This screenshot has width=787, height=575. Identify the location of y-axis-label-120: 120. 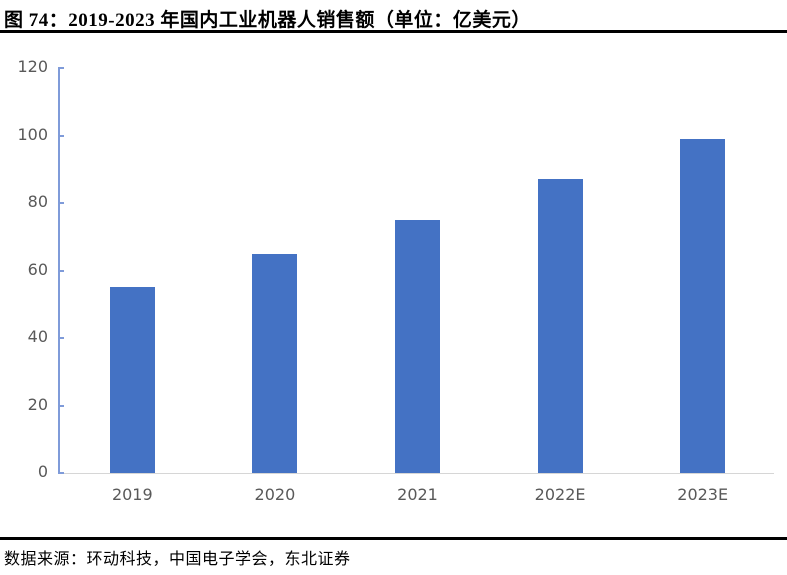
(32, 66).